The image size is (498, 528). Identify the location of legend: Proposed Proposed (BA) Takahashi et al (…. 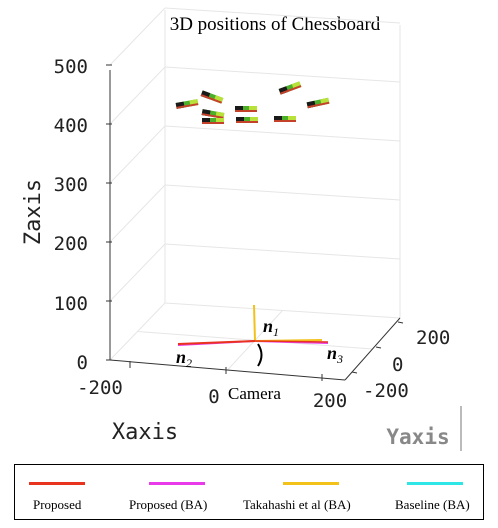
(249, 492).